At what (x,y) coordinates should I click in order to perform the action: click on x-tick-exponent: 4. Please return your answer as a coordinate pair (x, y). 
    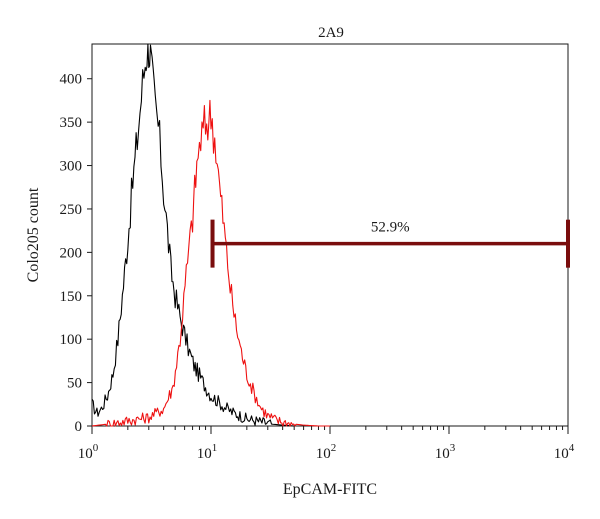
    Looking at the image, I should click on (572, 448).